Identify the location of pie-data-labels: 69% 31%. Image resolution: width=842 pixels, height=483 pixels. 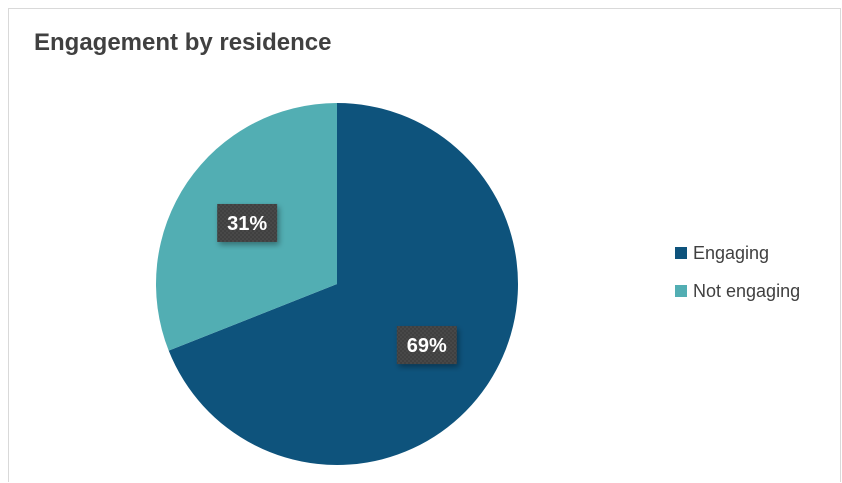
(337, 284).